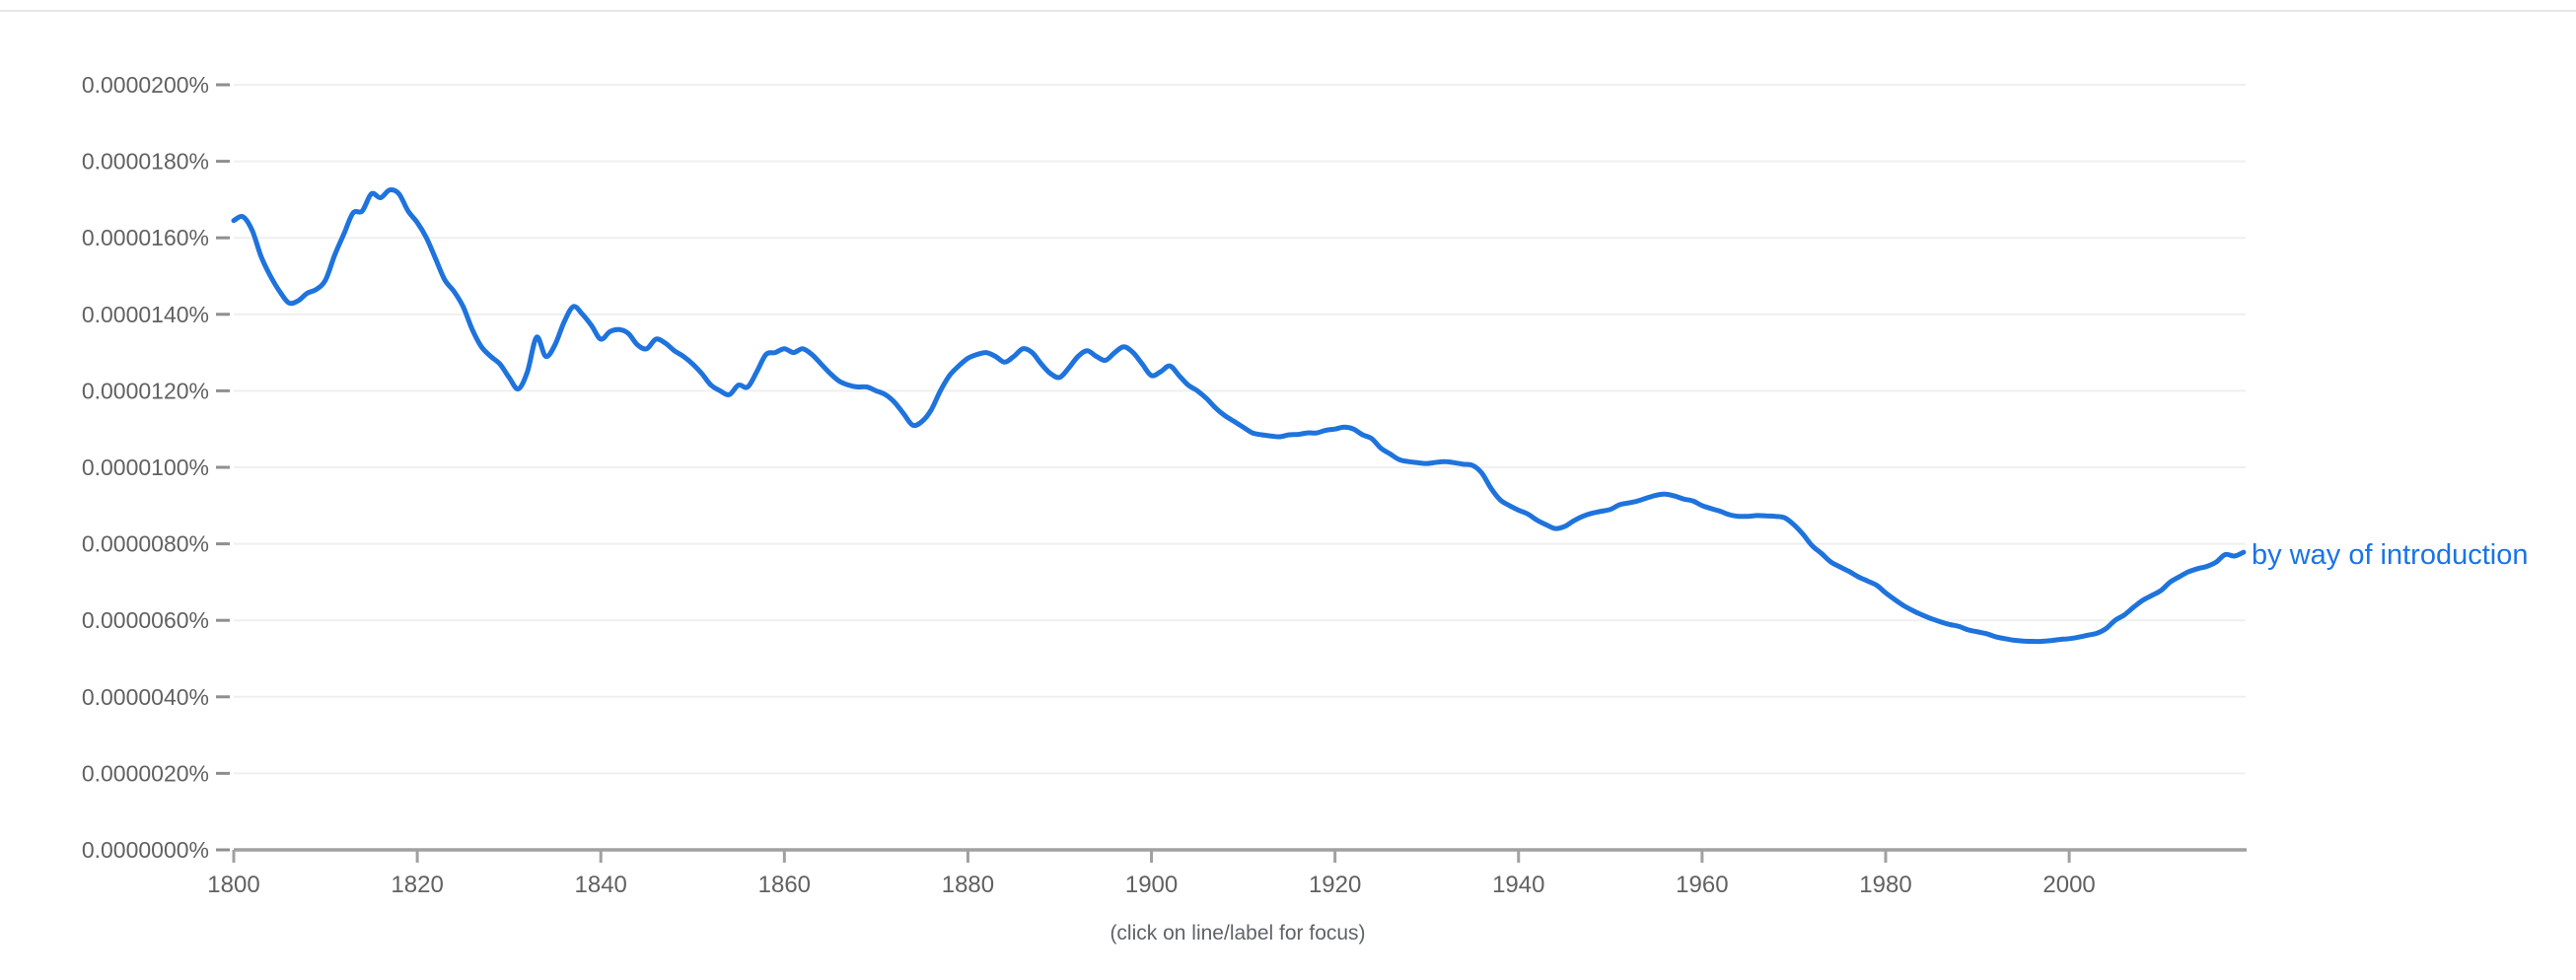 This screenshot has height=980, width=2576. Describe the element at coordinates (145, 850) in the screenshot. I see `y-axis-tick-label: 0.0000000%` at that location.